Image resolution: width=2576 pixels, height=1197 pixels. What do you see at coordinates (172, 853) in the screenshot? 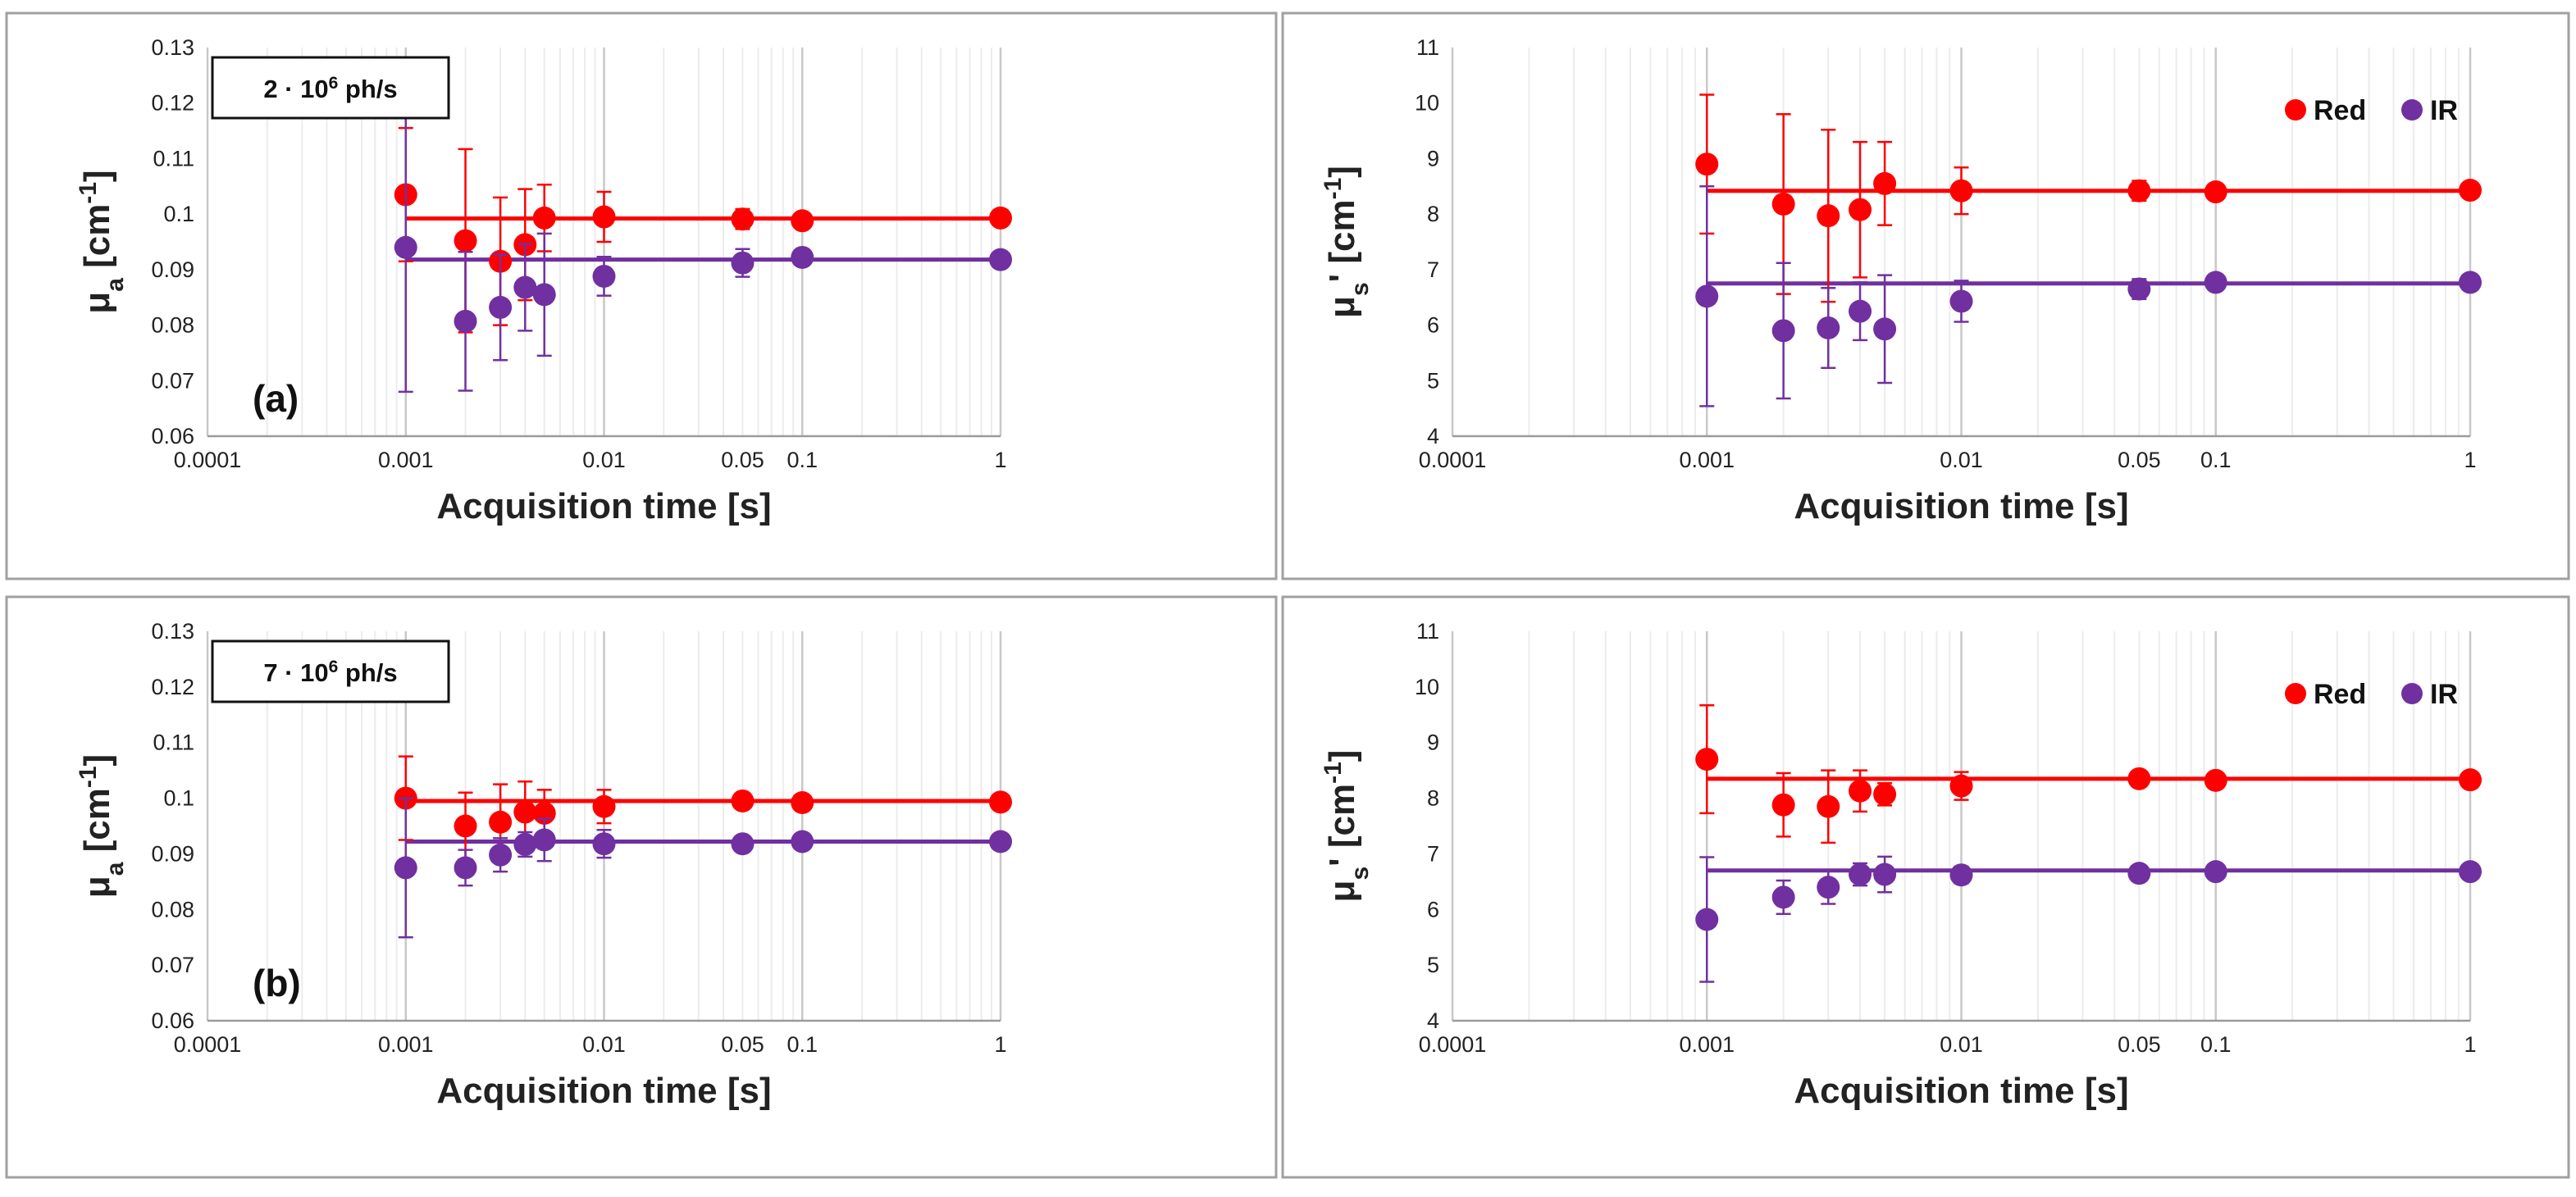
I see `y-tick-label: 0.09` at bounding box center [172, 853].